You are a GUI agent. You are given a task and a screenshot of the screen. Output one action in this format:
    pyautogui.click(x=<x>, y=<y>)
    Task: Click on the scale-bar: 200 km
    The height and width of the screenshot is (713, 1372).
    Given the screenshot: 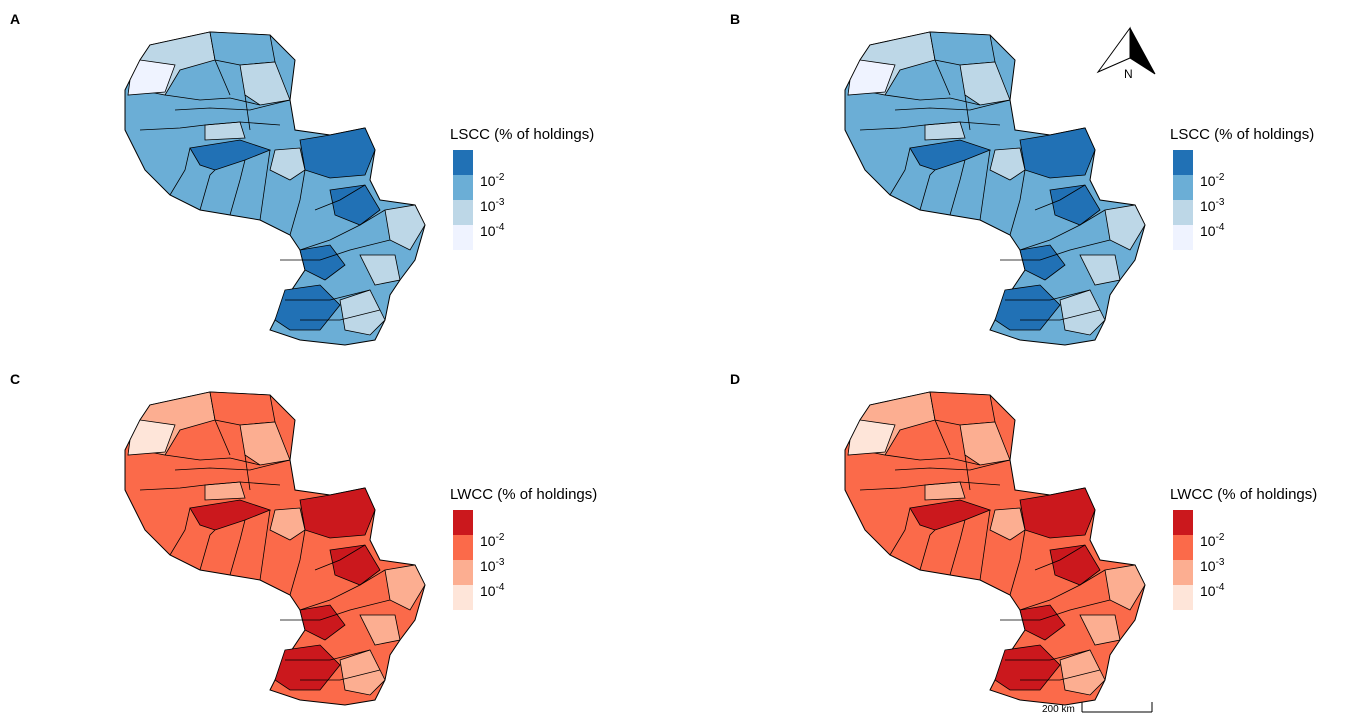 What is the action you would take?
    pyautogui.click(x=1097, y=707)
    